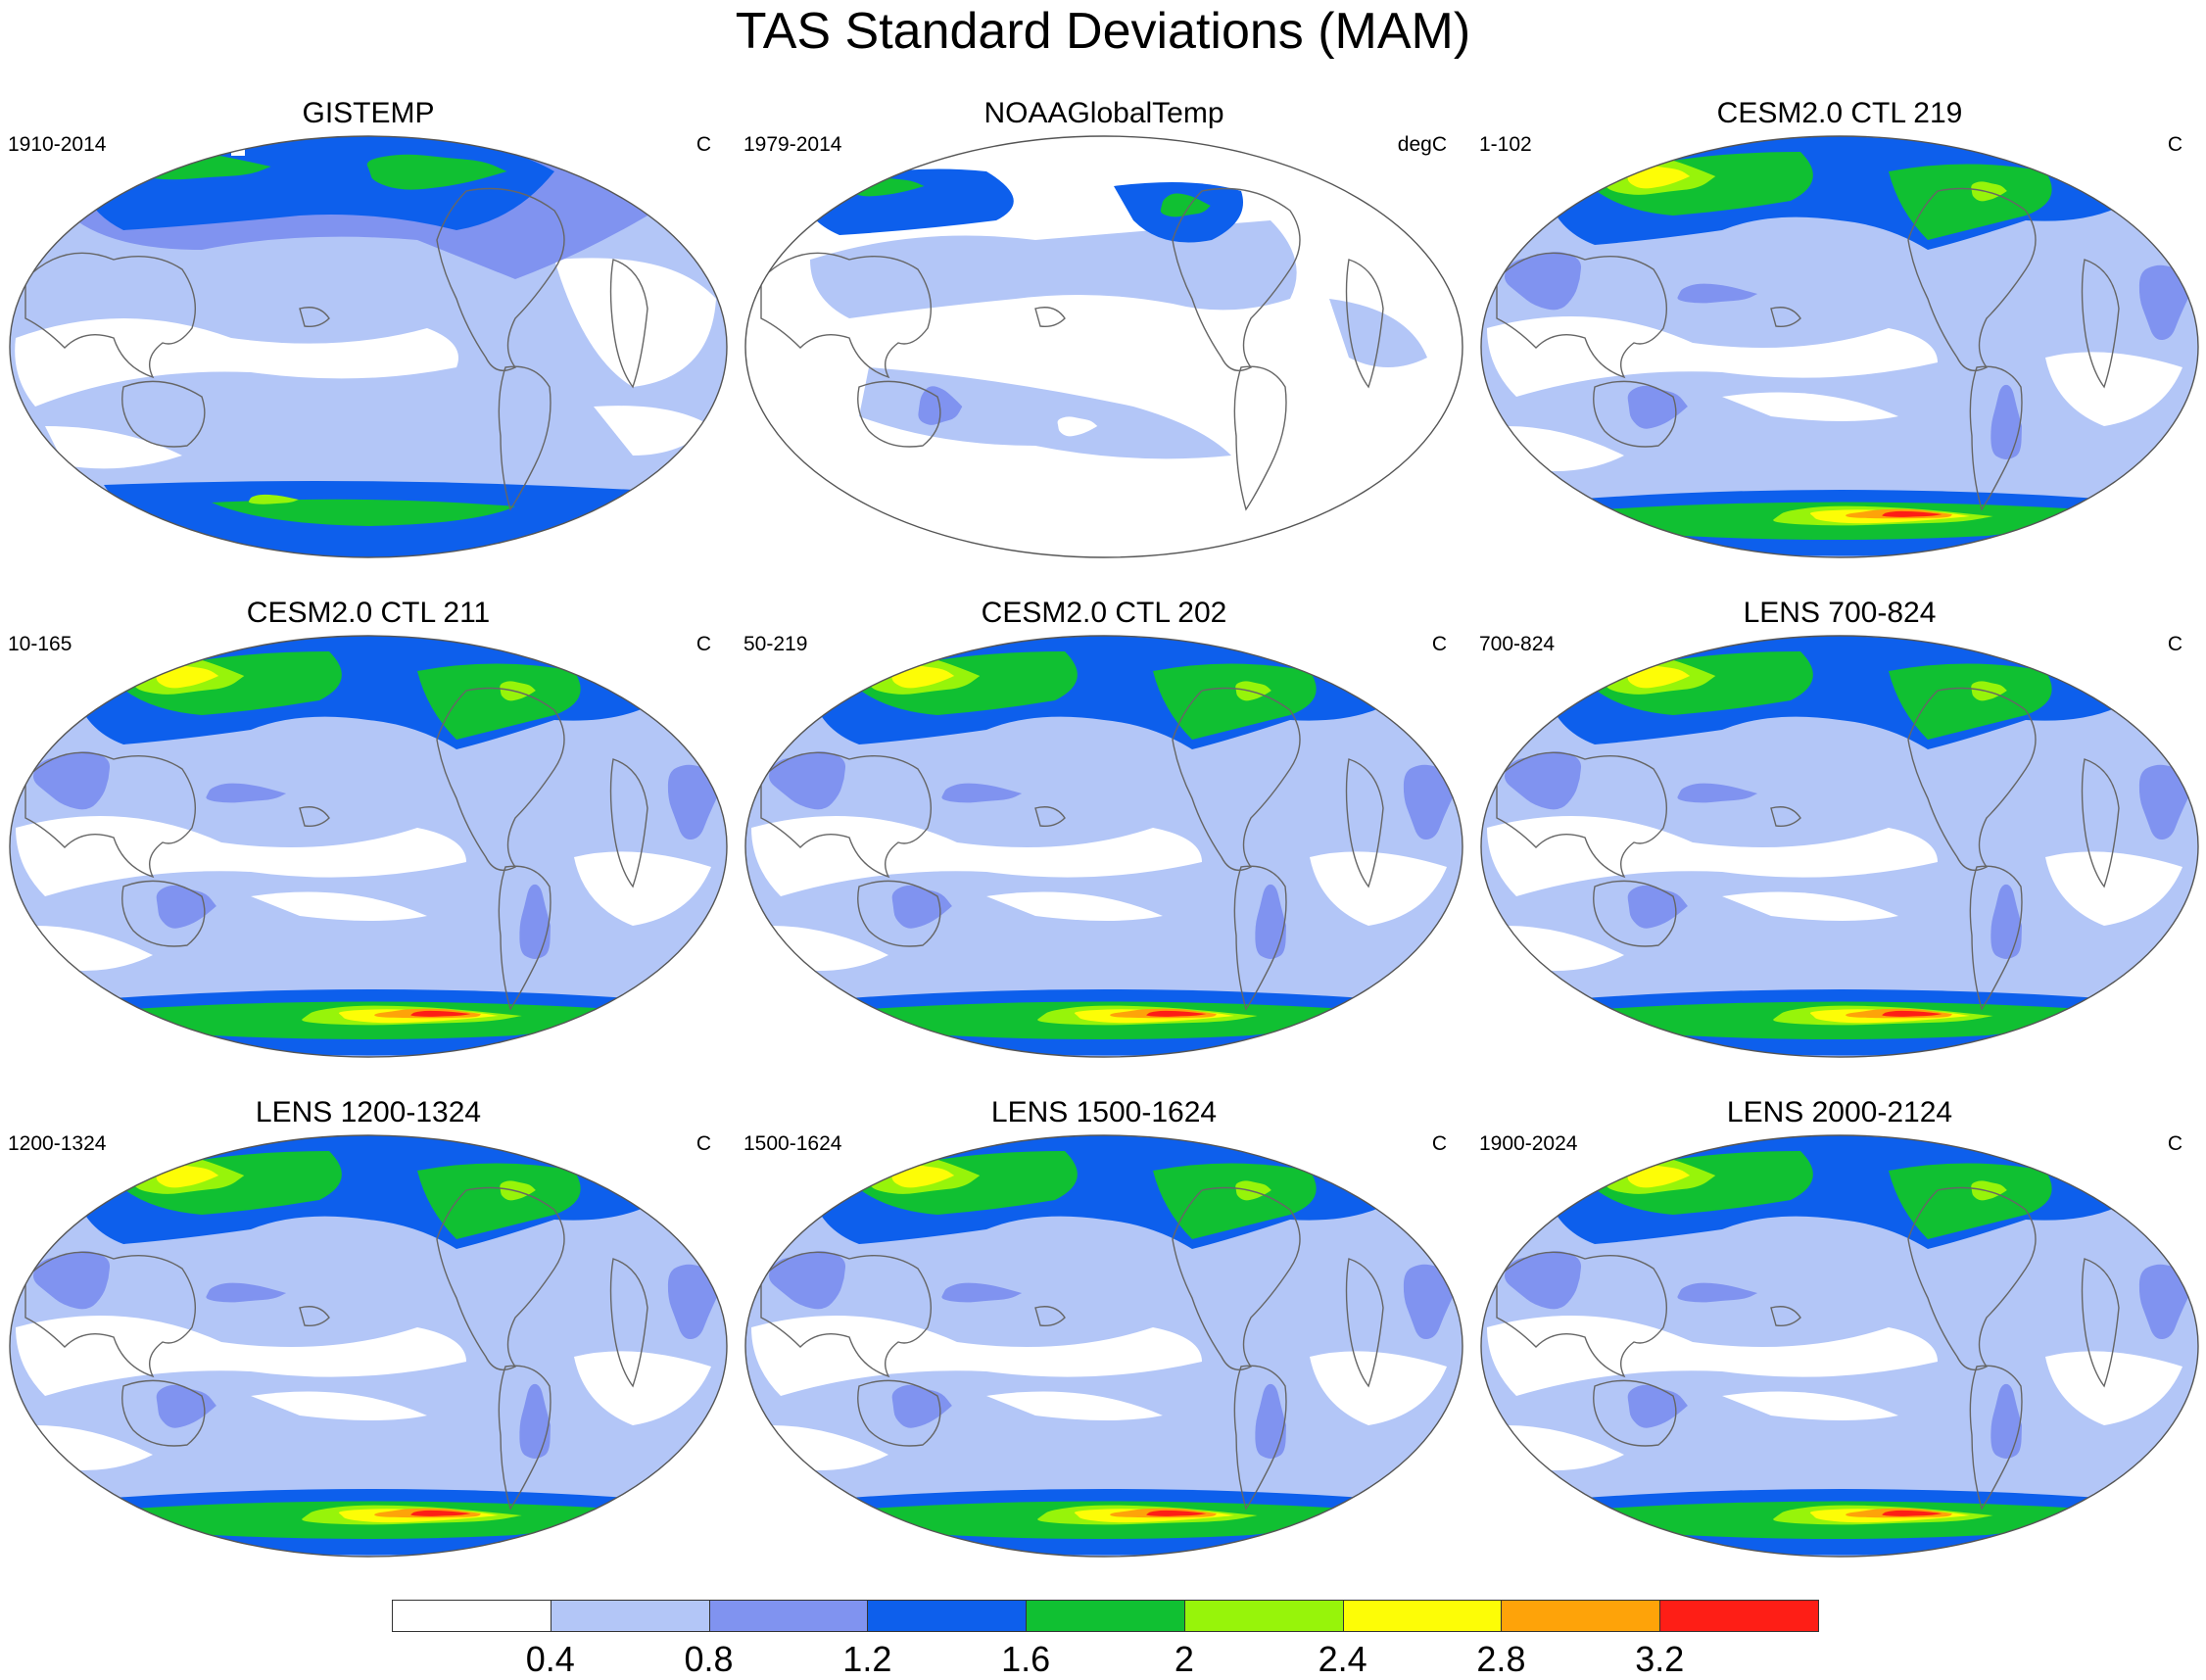 Image resolution: width=2206 pixels, height=1680 pixels. I want to click on colorbar-tick-label: 0.4, so click(550, 1659).